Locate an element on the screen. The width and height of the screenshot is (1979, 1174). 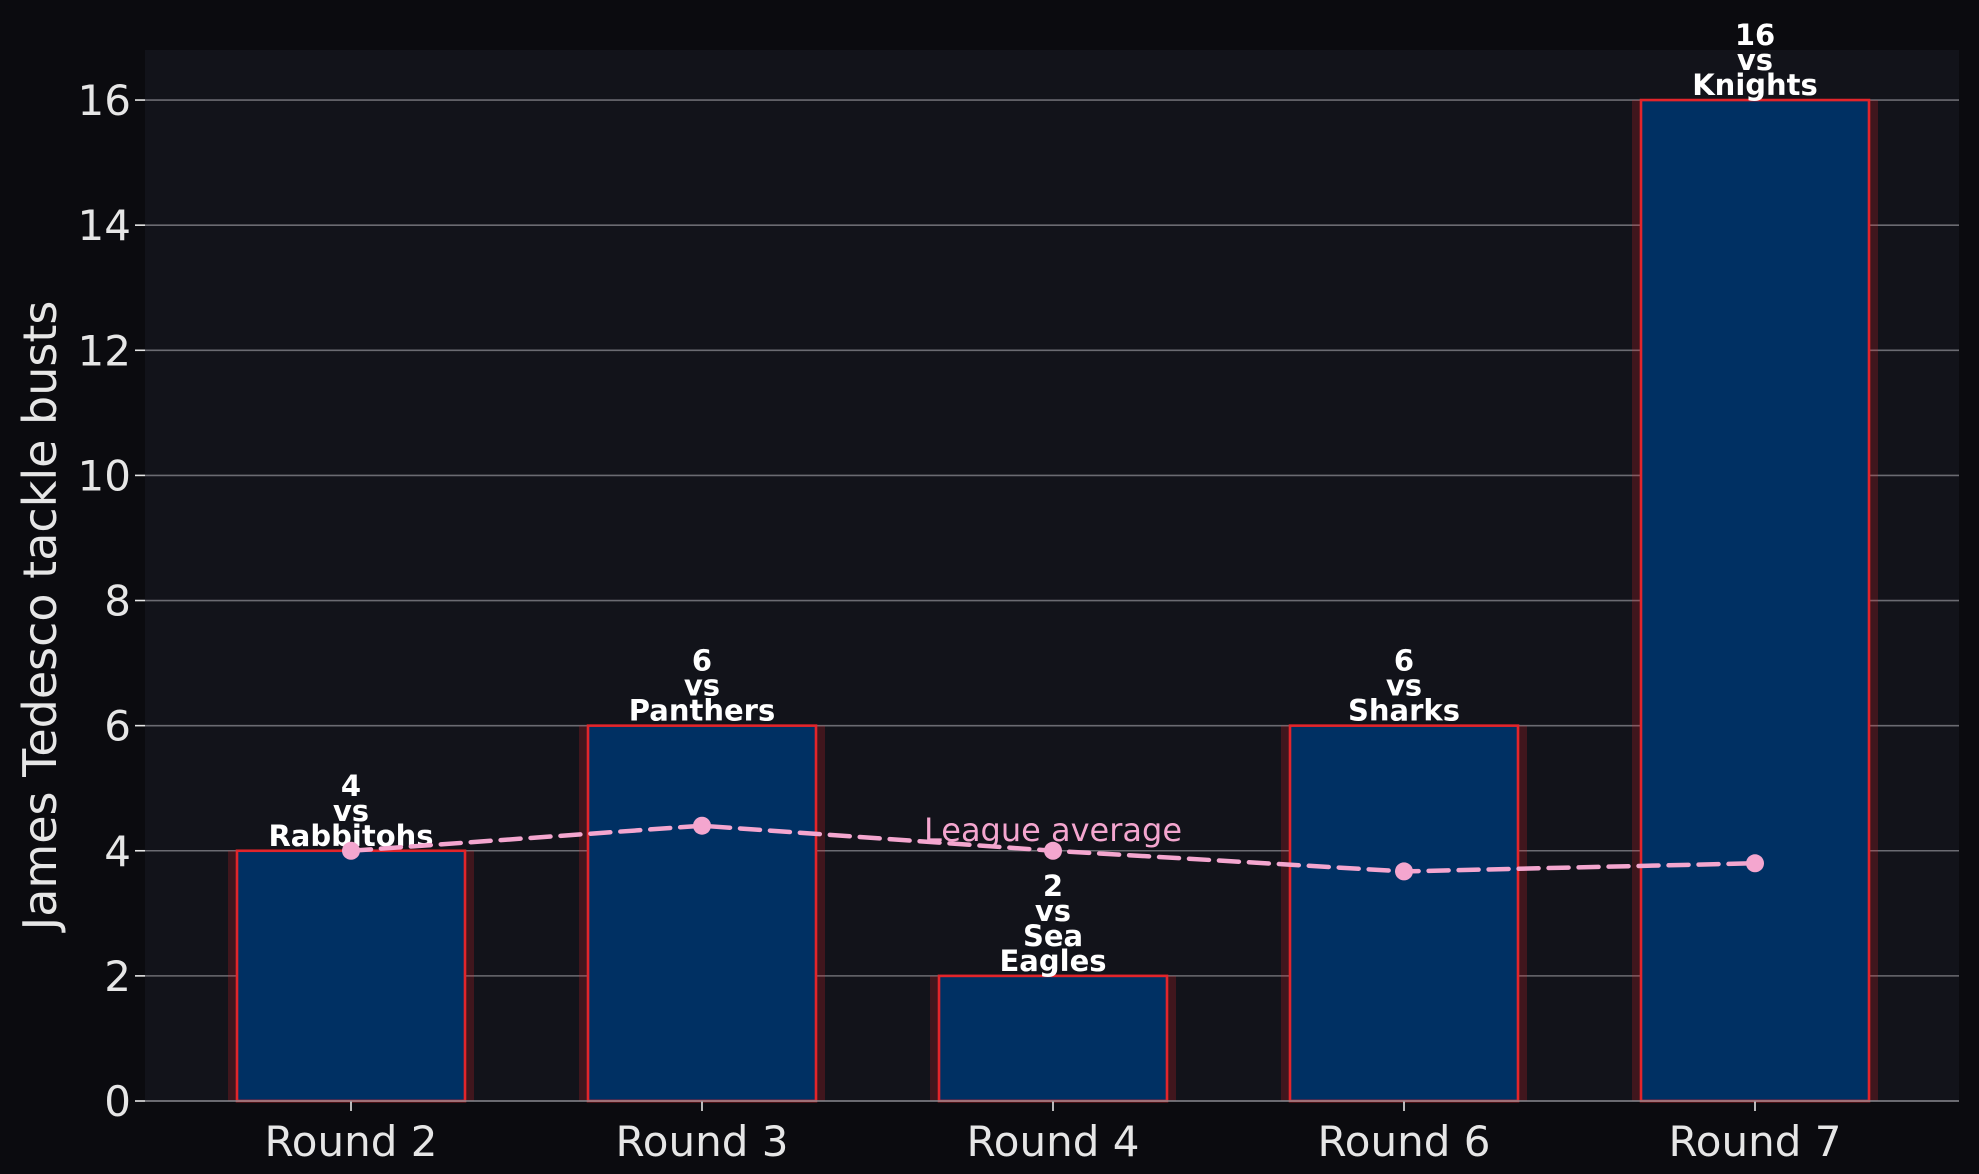
y-tick-label: 0 is located at coordinates (117, 1101).